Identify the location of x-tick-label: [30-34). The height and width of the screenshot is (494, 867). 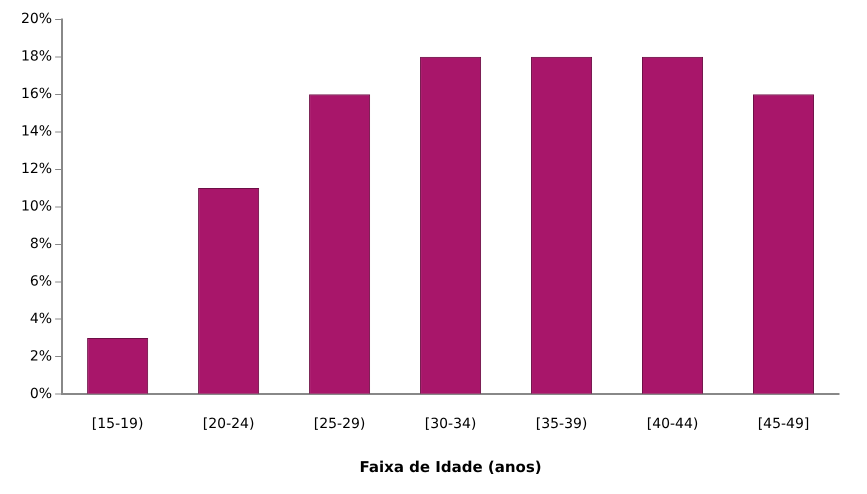
(450, 424).